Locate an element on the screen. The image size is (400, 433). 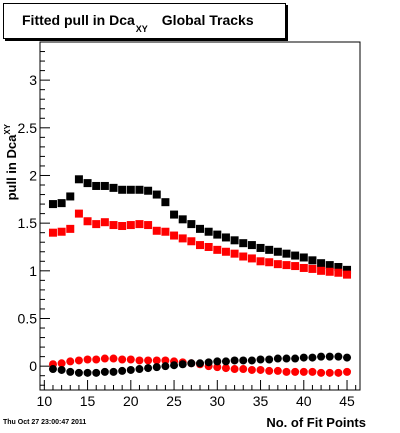
x-tick-label: 35 is located at coordinates (261, 401).